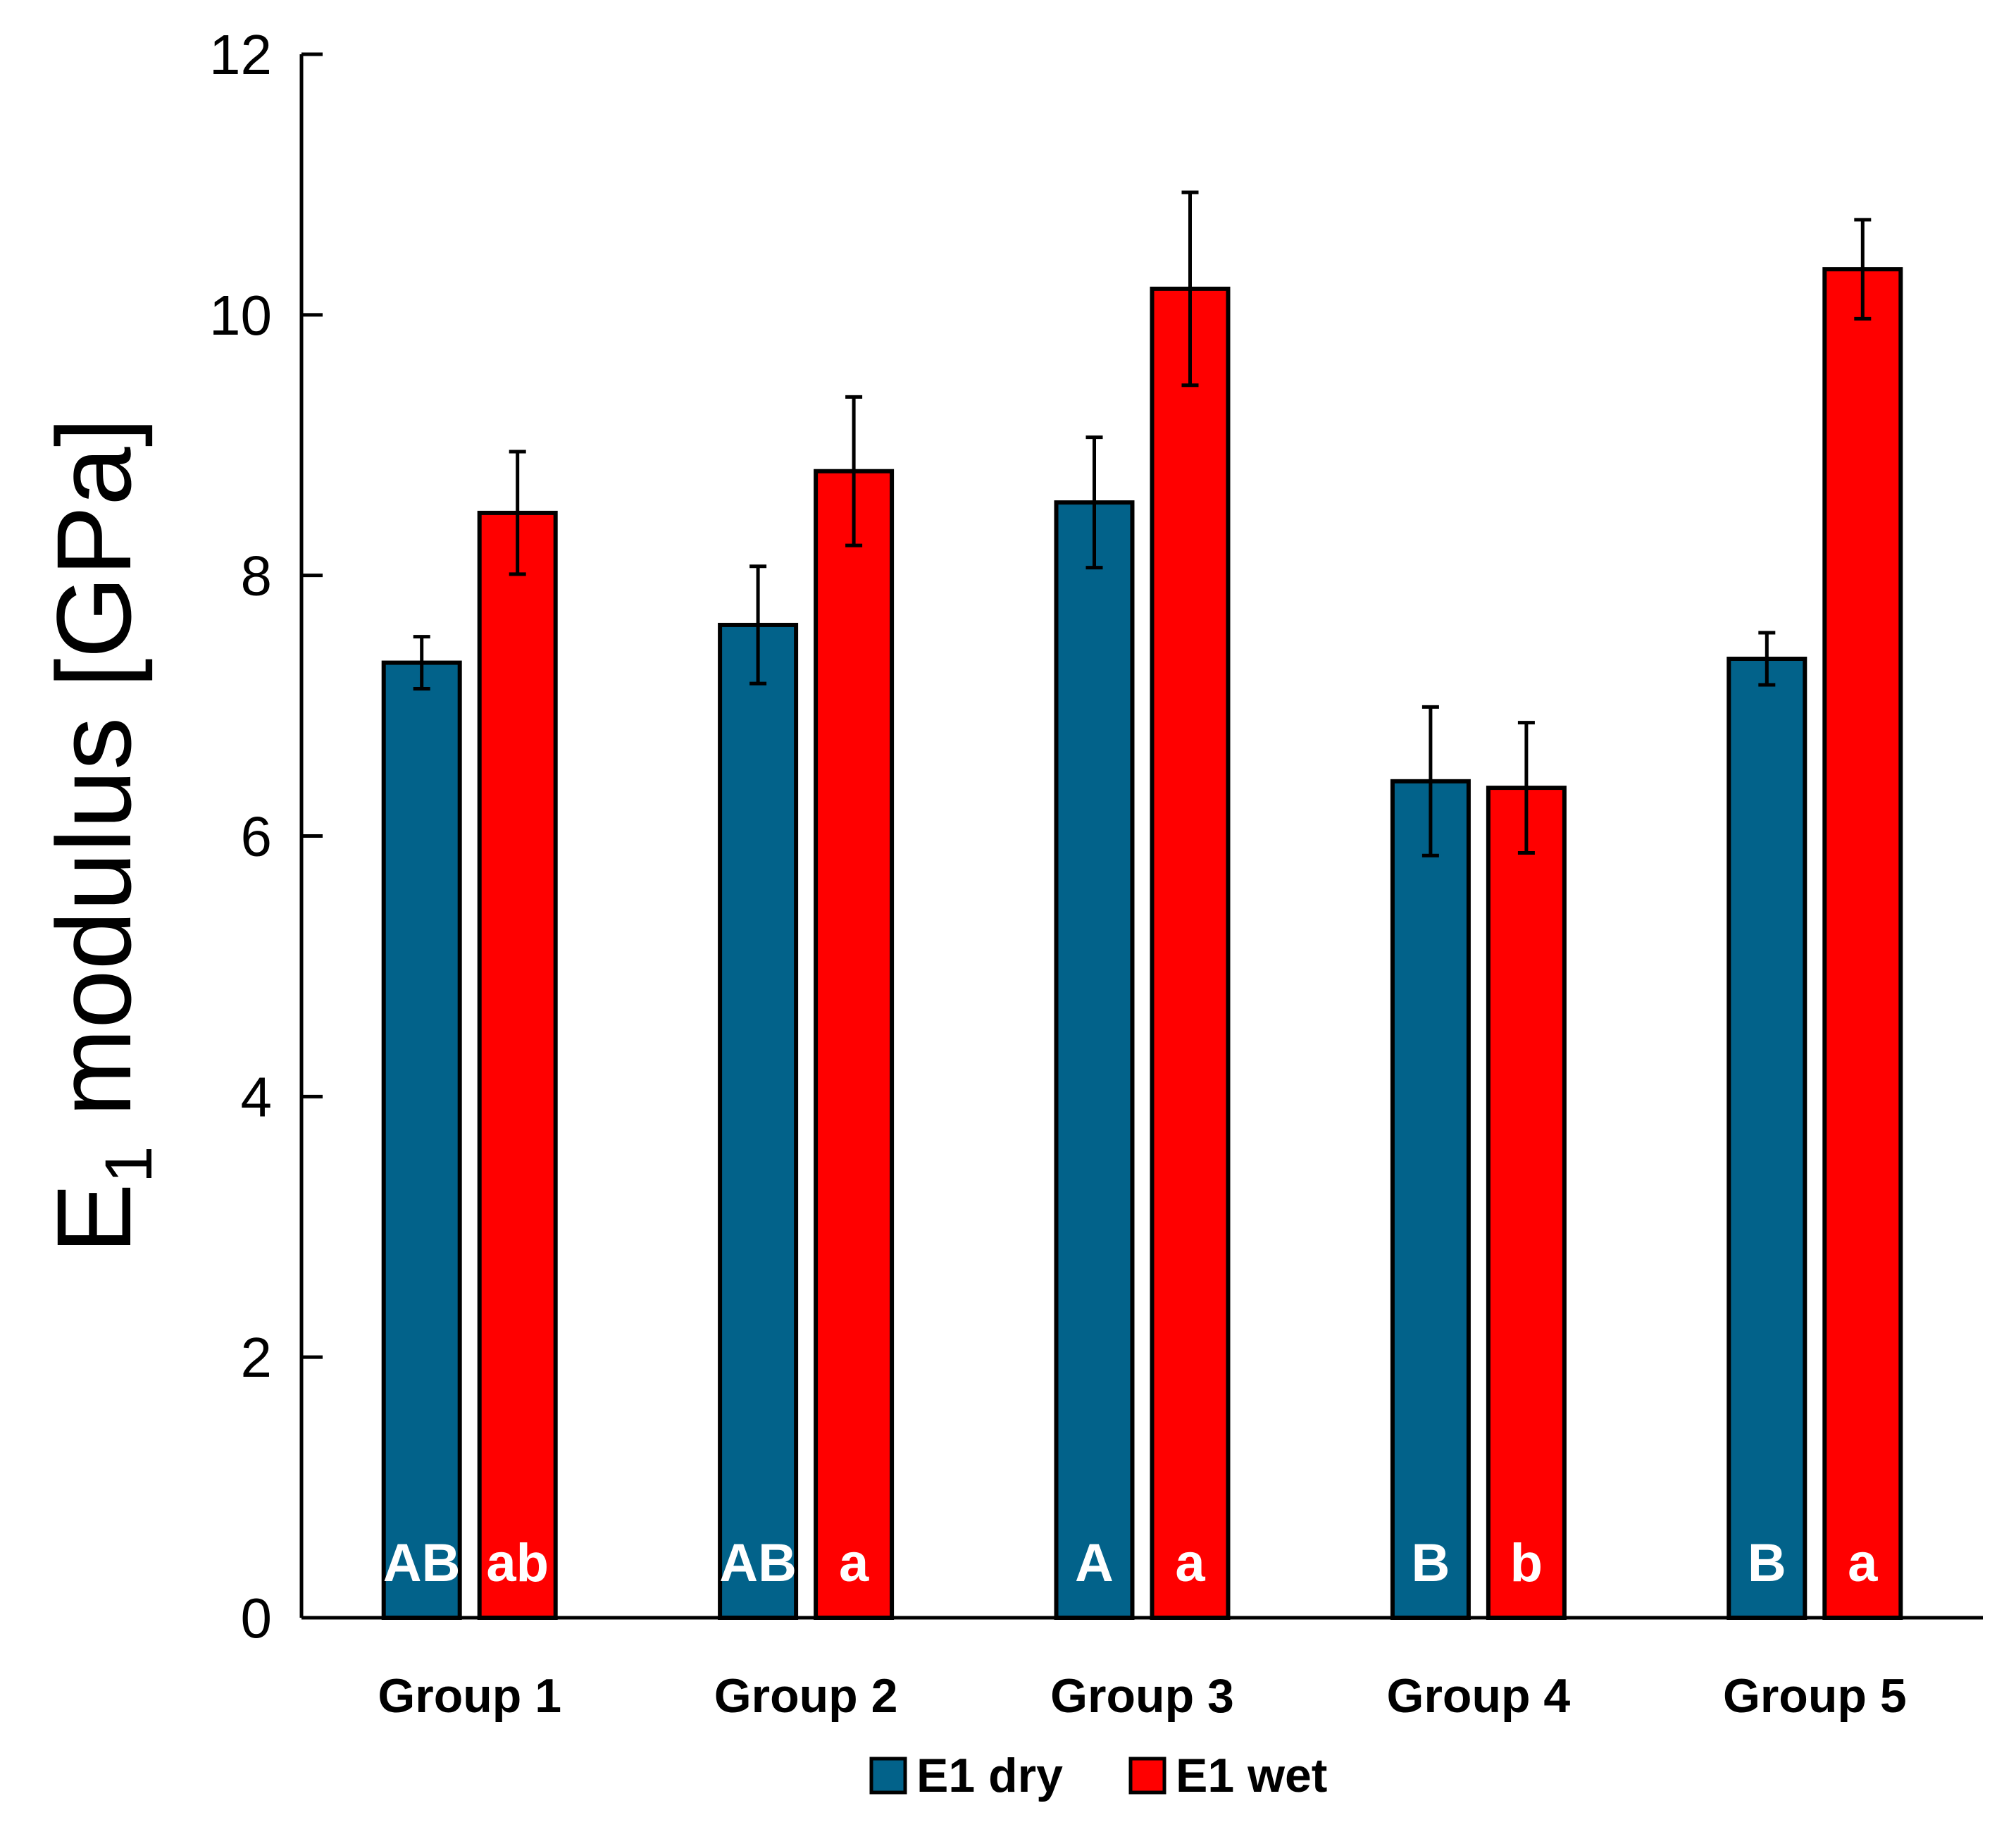 The width and height of the screenshot is (2016, 1827). What do you see at coordinates (517, 1563) in the screenshot?
I see `significance-label: ab` at bounding box center [517, 1563].